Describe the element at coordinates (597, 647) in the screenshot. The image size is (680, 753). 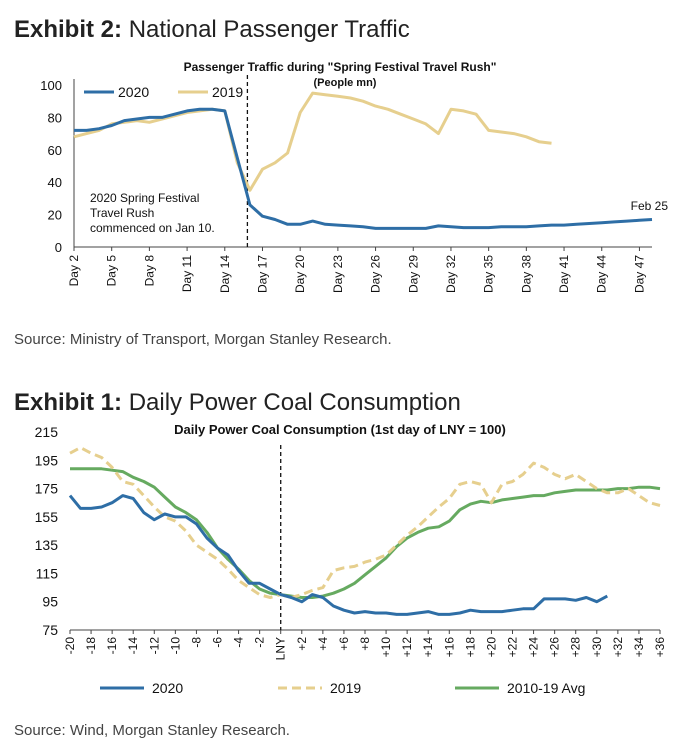
I see `x-tick-label: +30` at that location.